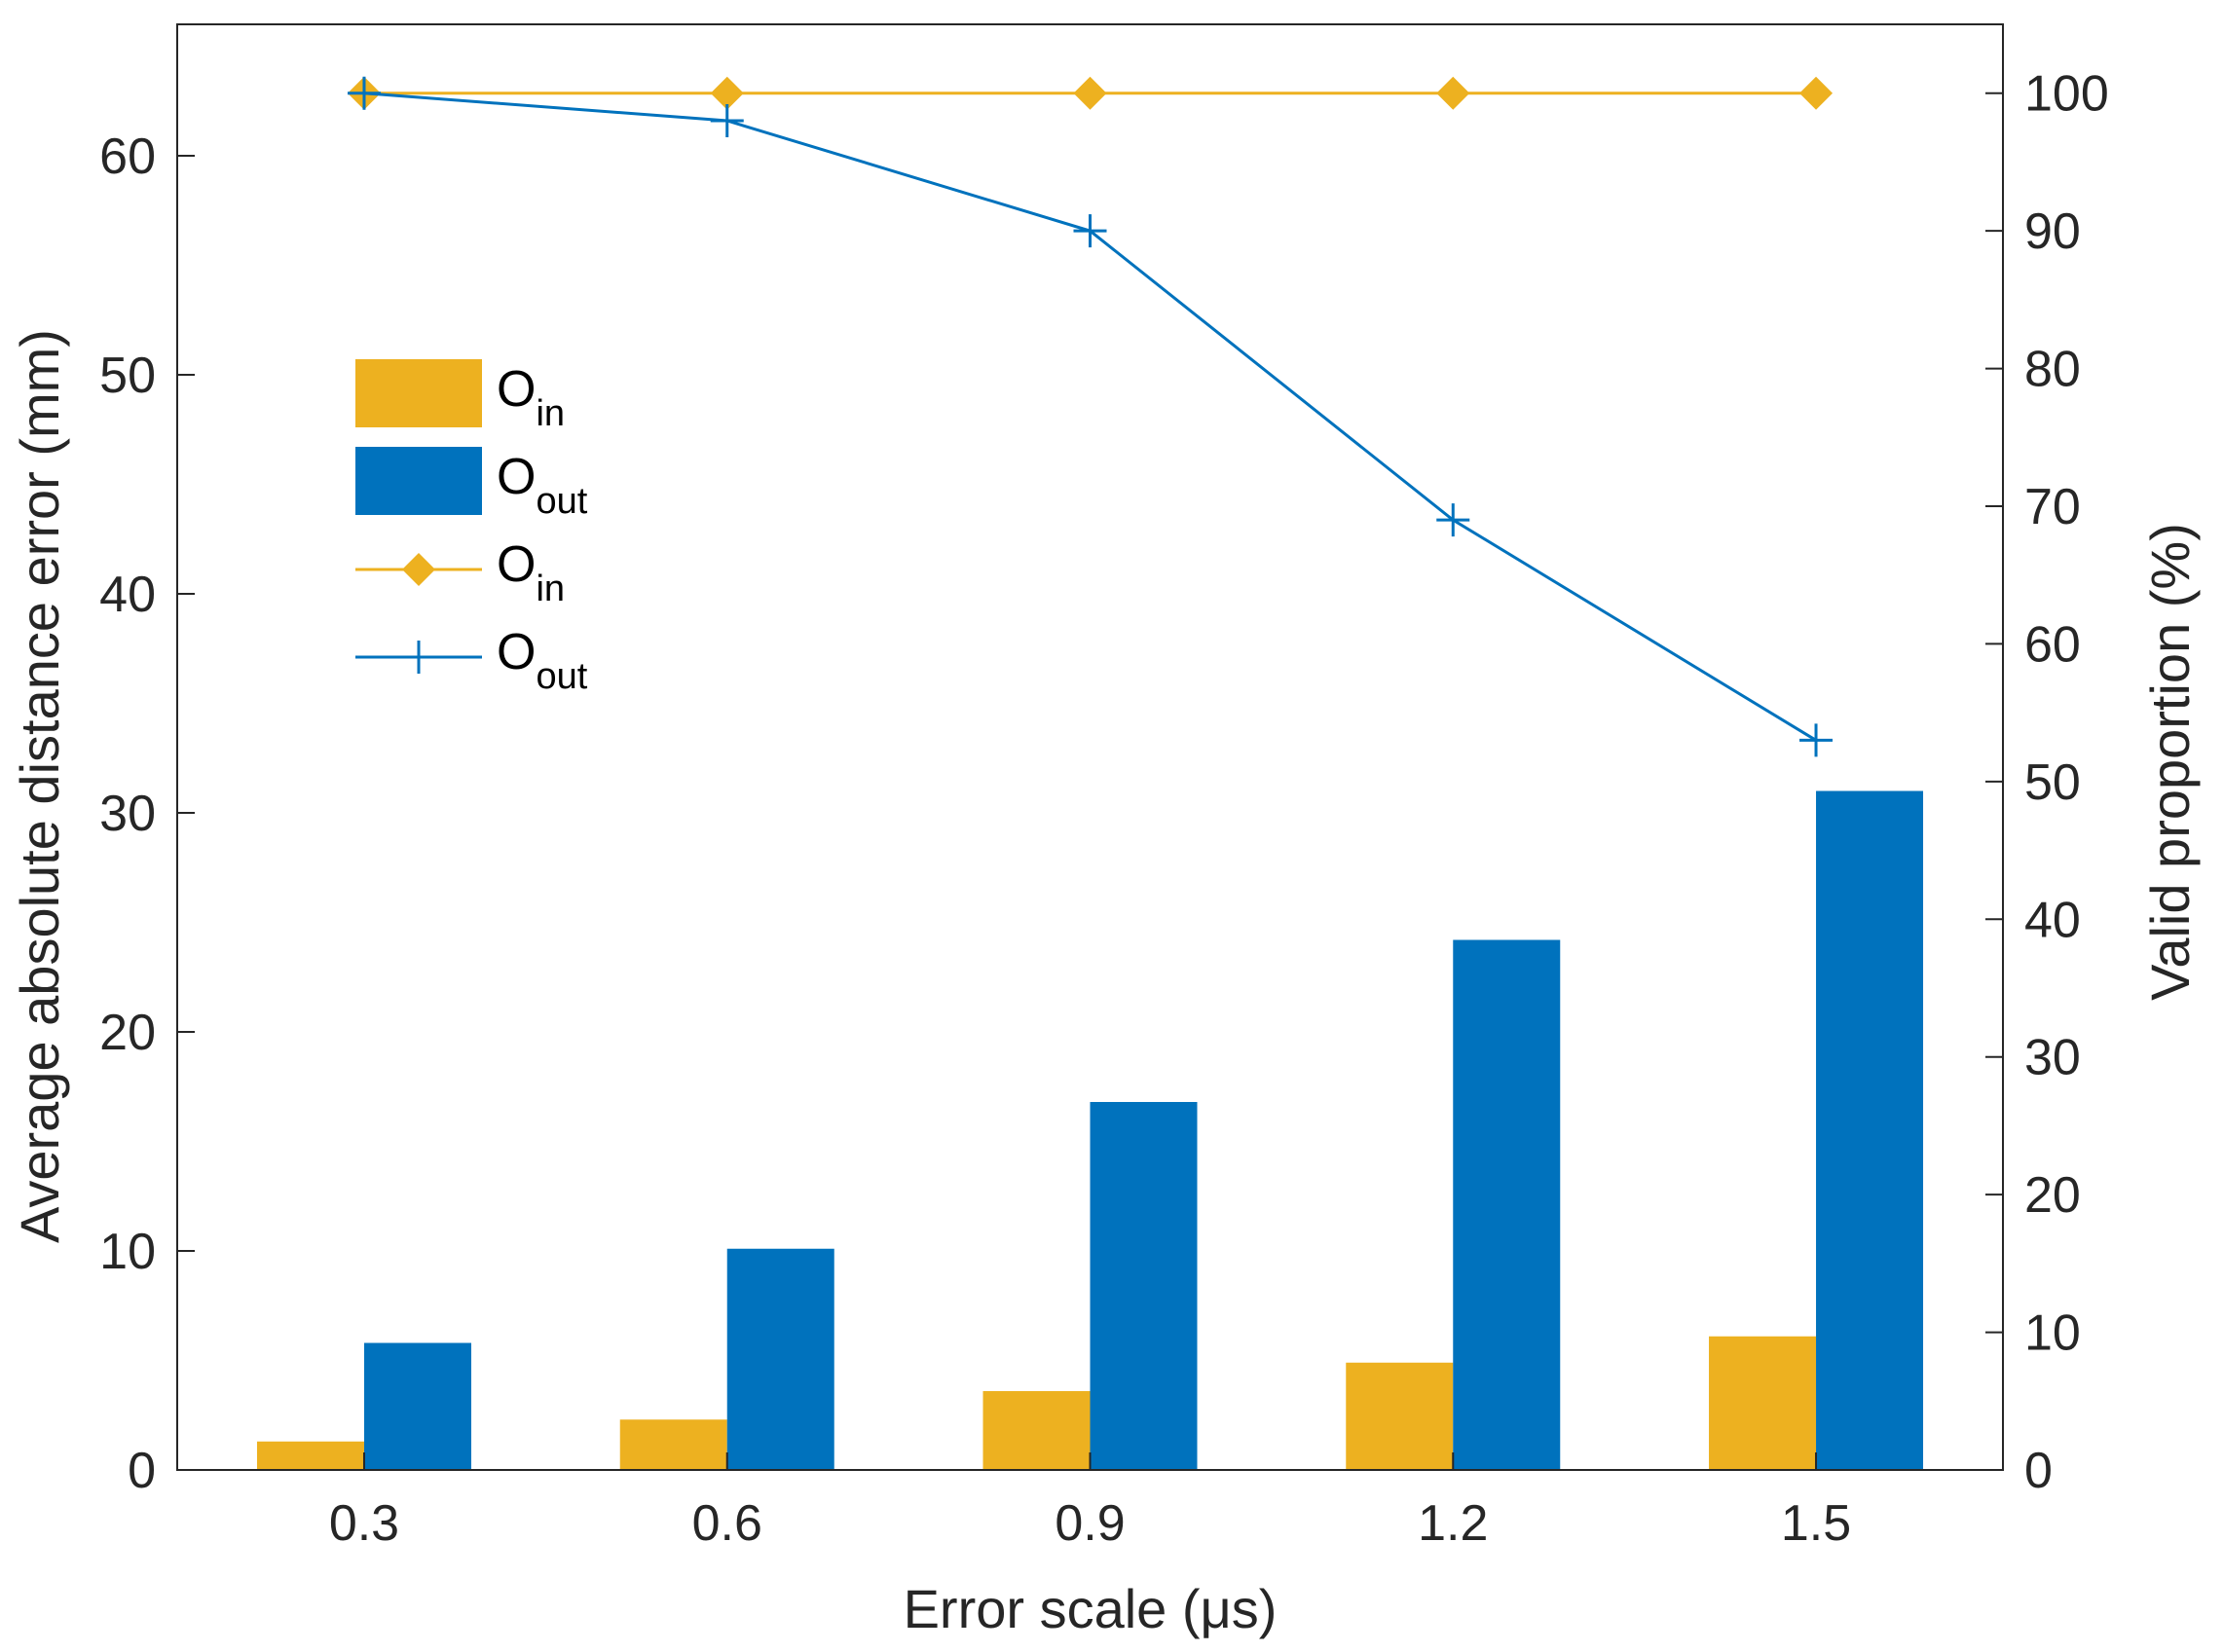 This screenshot has height=1652, width=2223. I want to click on legend-marker-plus, so click(418, 657).